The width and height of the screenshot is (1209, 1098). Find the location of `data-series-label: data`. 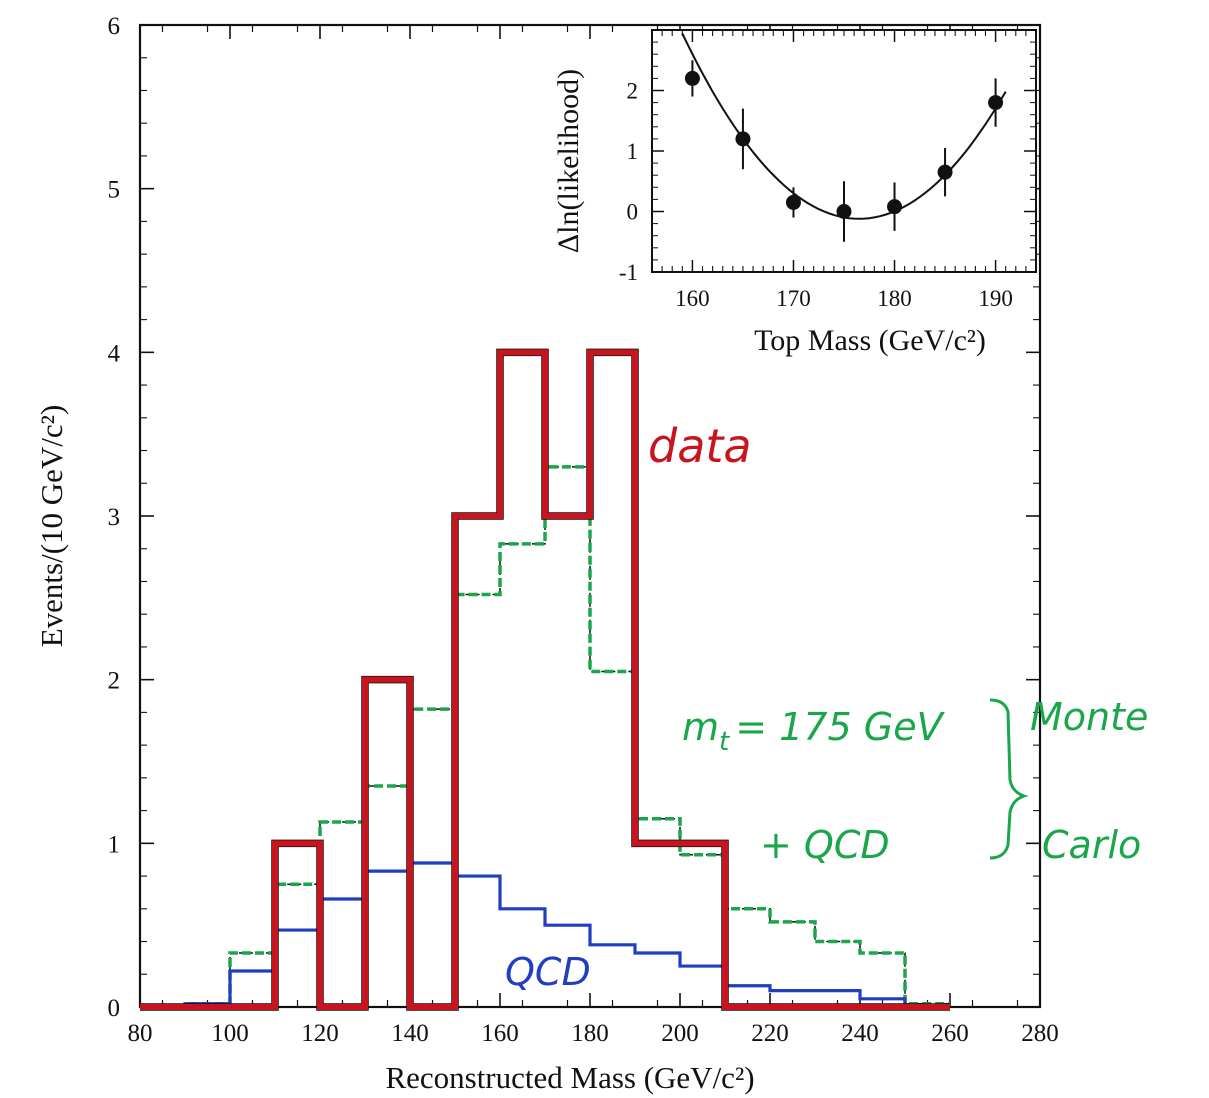

data-series-label: data is located at coordinates (700, 446).